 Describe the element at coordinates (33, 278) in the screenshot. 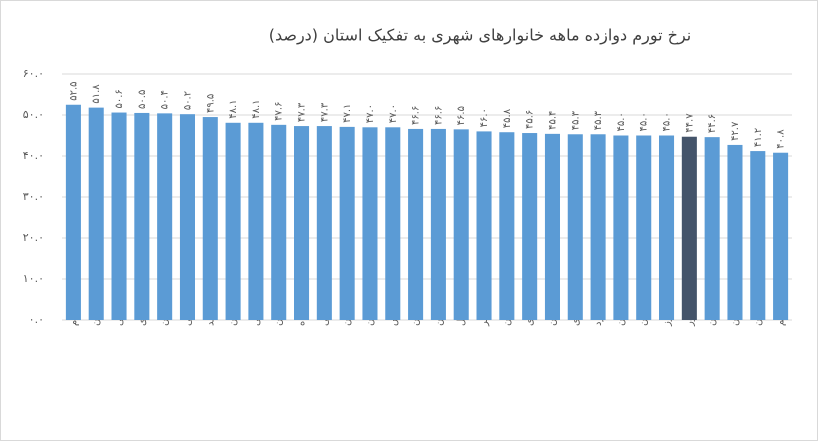

I see `y-tick-label: ۱۰.۰` at that location.